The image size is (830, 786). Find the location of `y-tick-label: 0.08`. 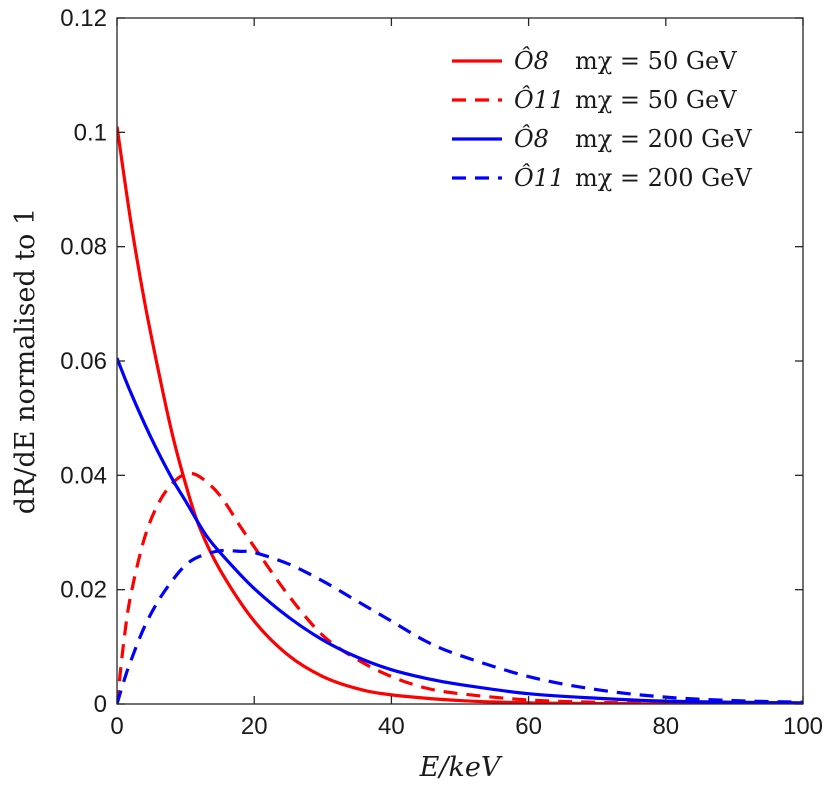

y-tick-label: 0.08 is located at coordinates (83, 247).